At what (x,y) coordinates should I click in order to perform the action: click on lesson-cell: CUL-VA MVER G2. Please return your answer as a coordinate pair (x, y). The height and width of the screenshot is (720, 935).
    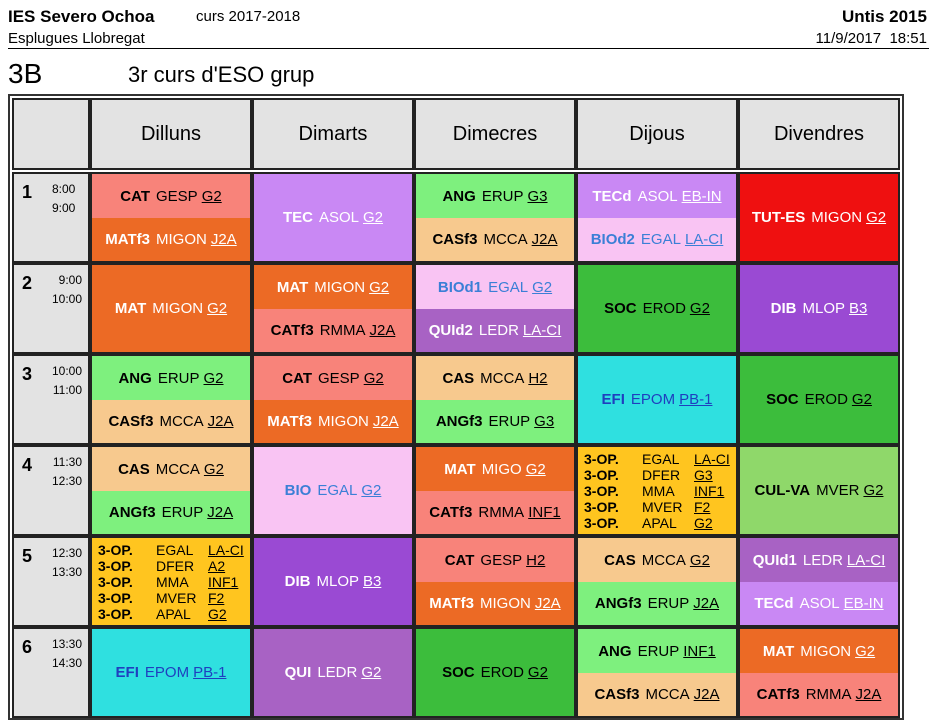
    Looking at the image, I should click on (819, 490).